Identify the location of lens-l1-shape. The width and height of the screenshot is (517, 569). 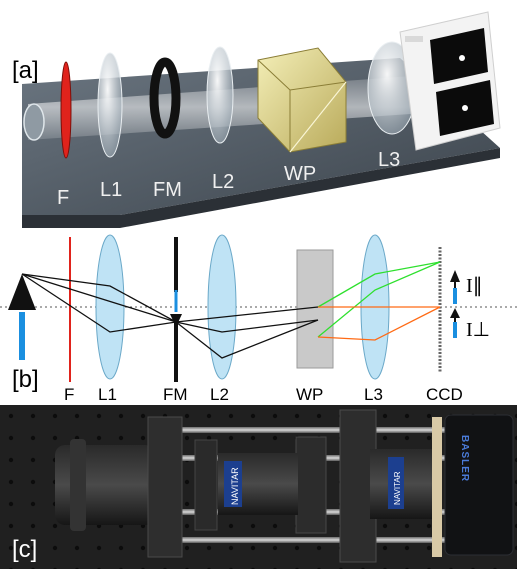
(110, 307).